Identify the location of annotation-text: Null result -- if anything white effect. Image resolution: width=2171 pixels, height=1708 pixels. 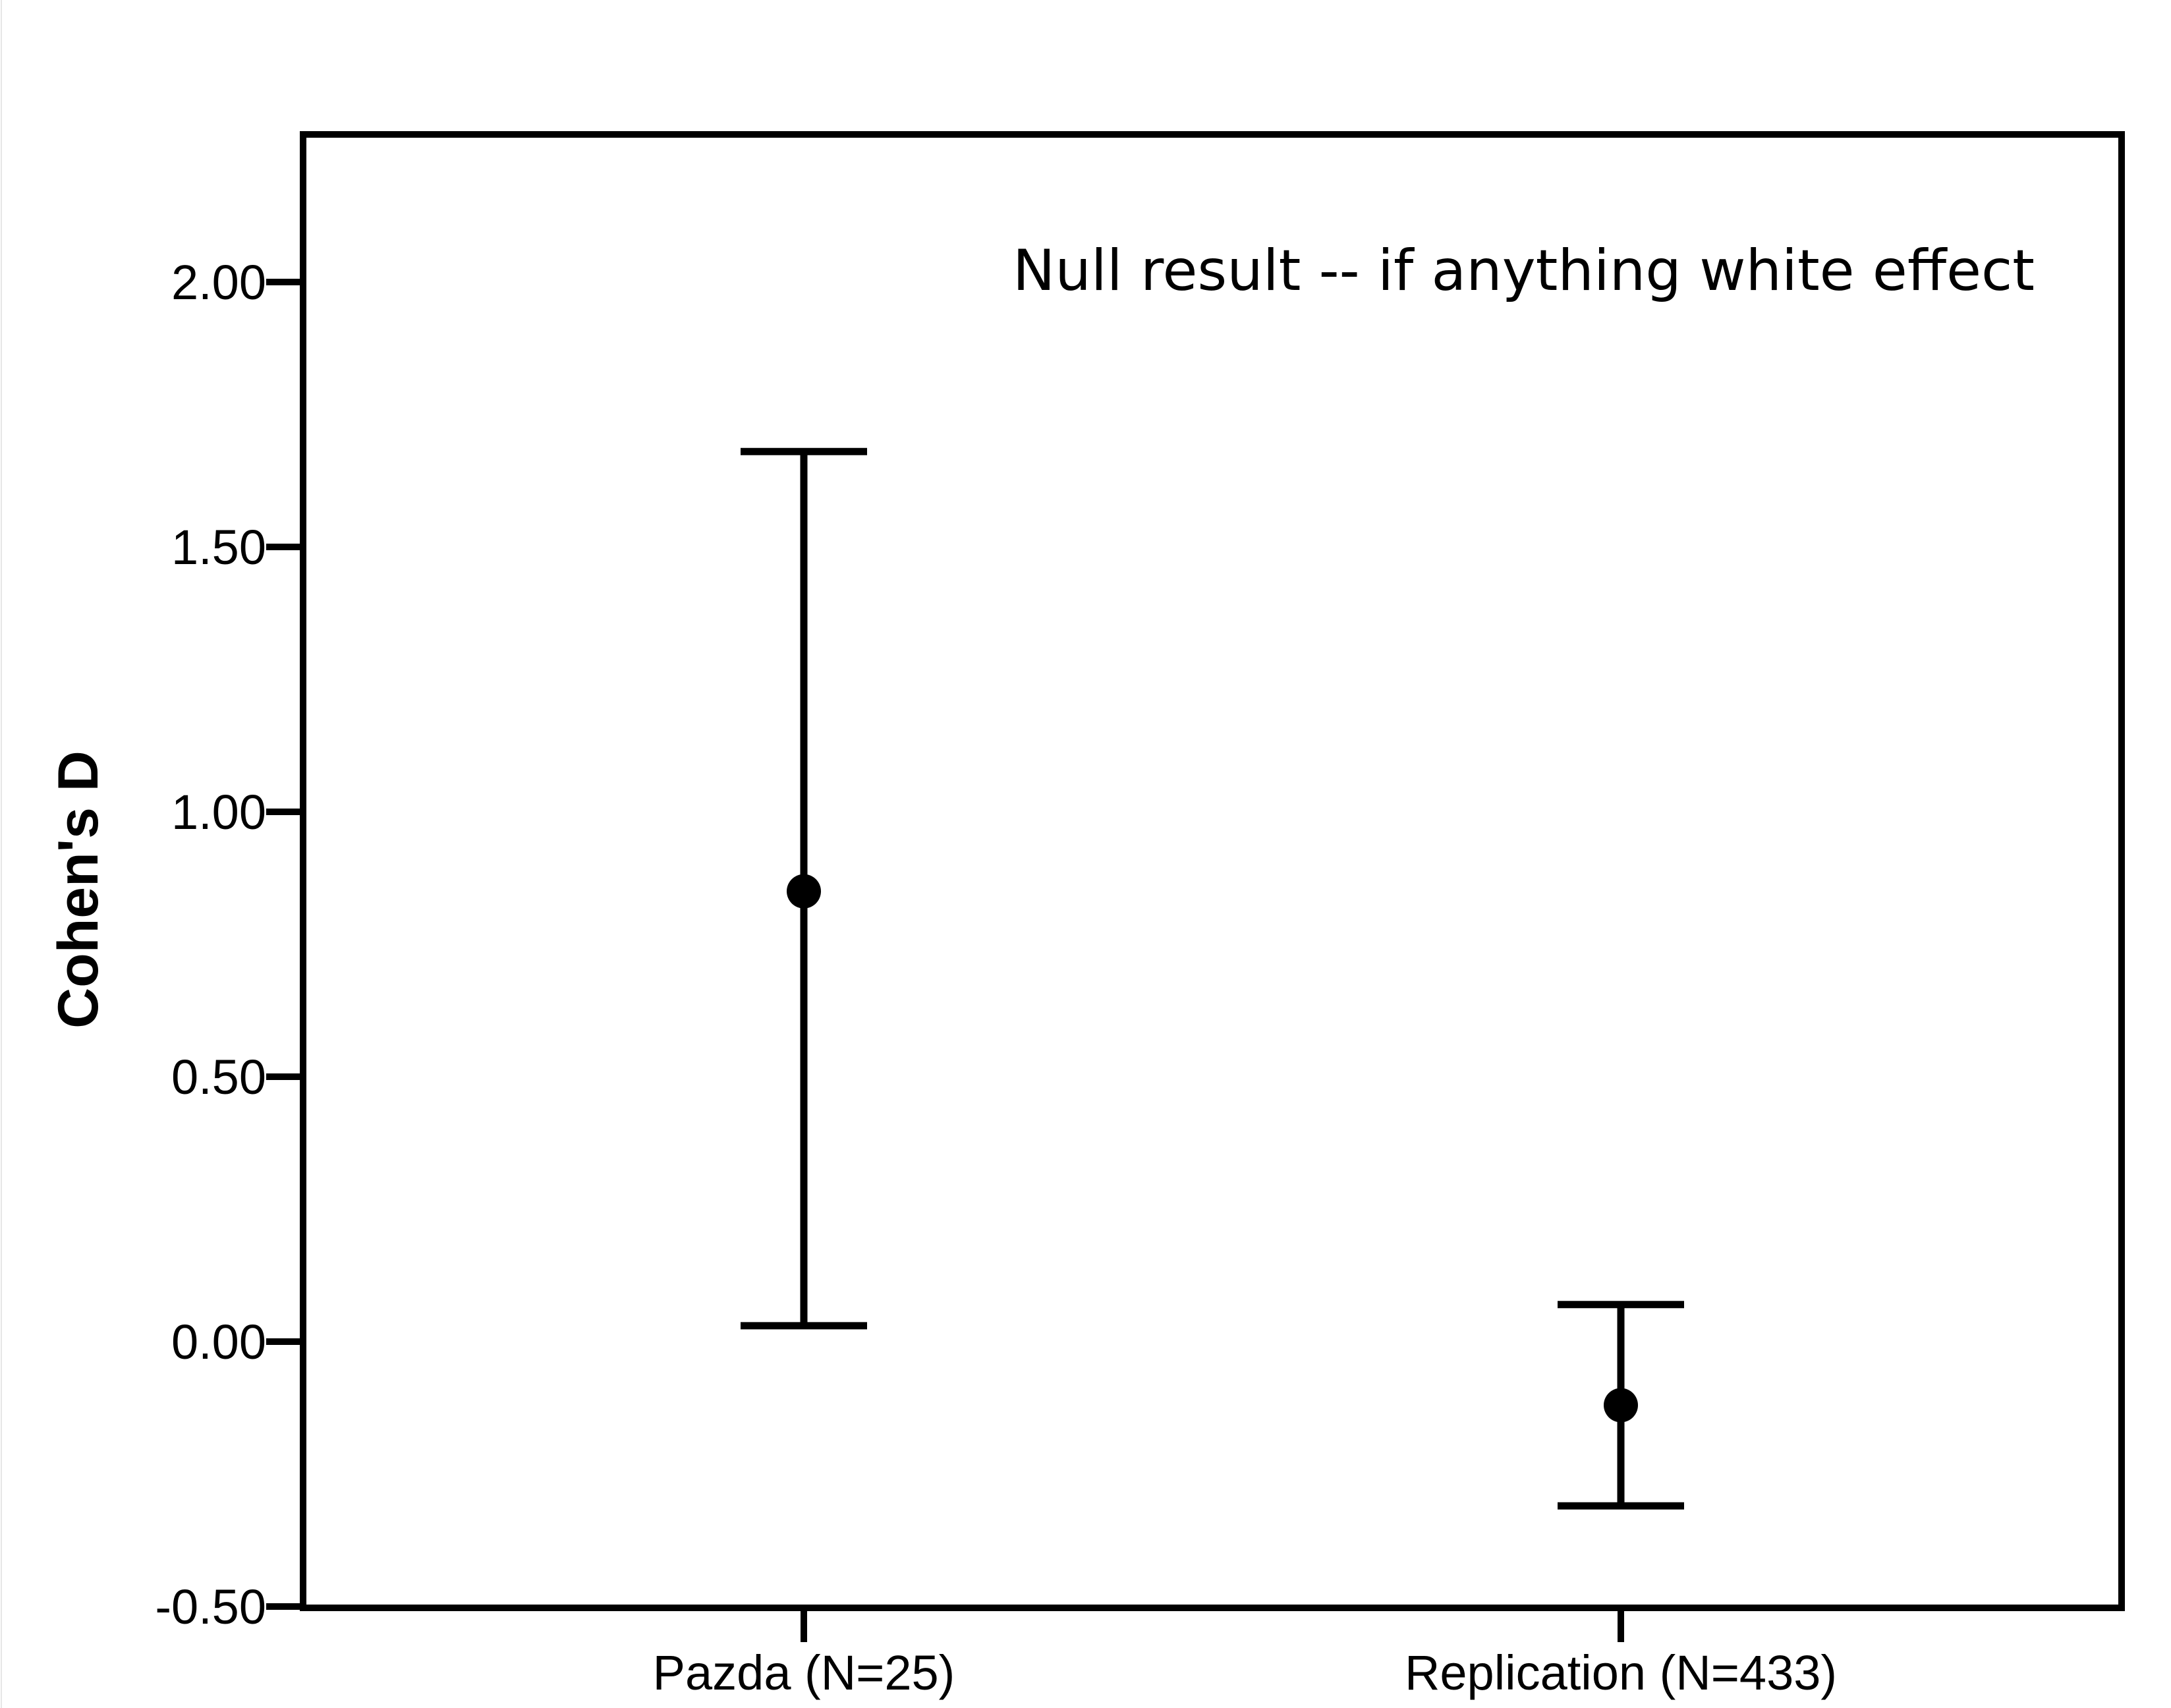
(1524, 271).